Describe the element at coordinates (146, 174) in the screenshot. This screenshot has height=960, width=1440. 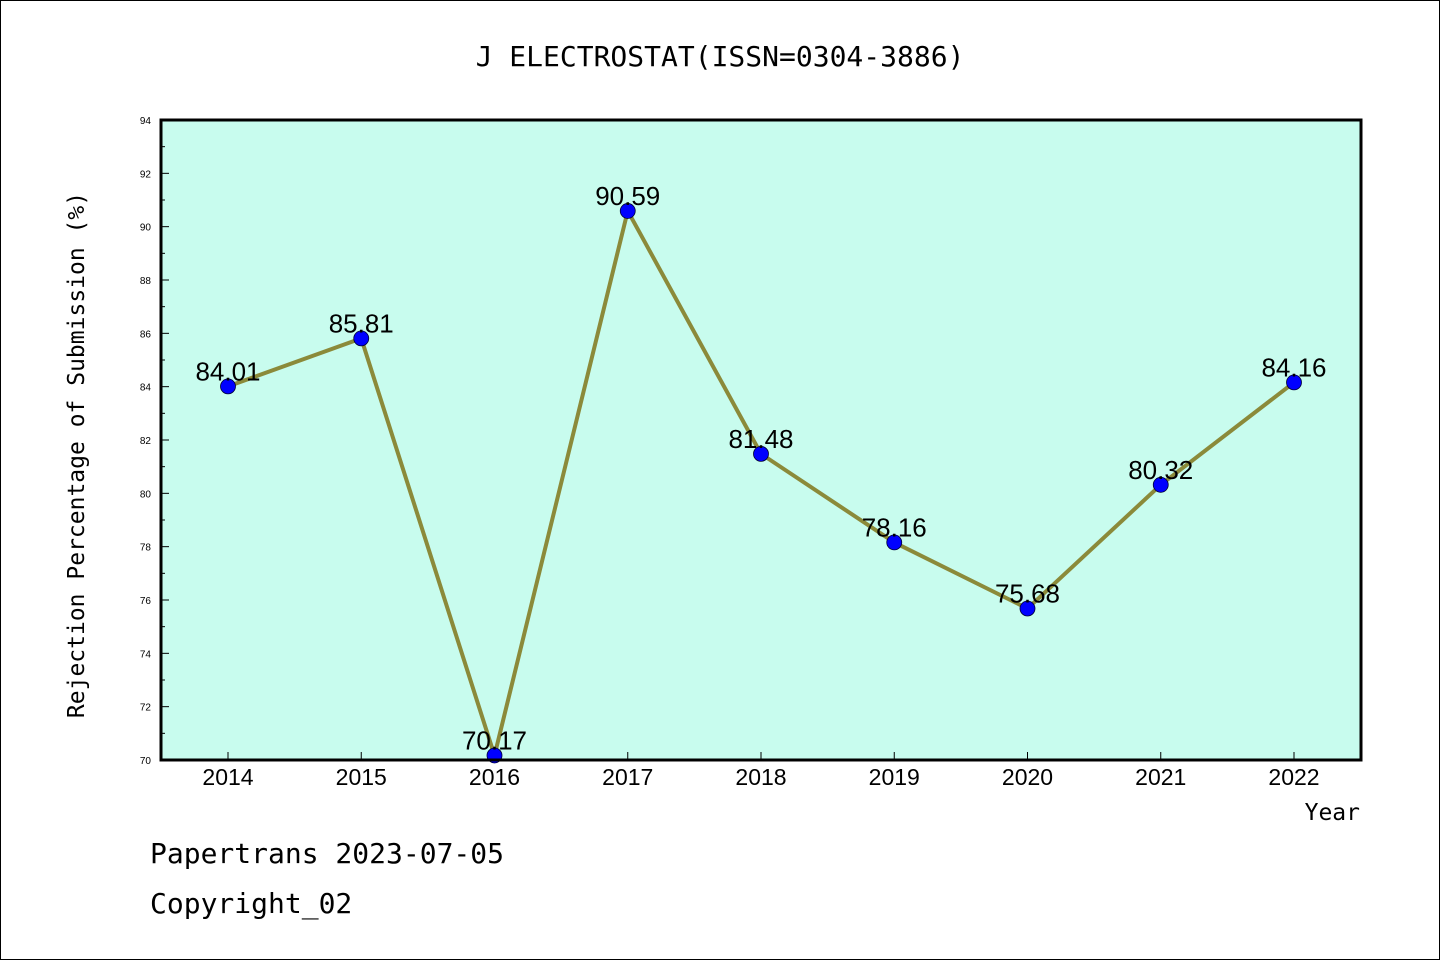
I see `y-tick-label: 92` at that location.